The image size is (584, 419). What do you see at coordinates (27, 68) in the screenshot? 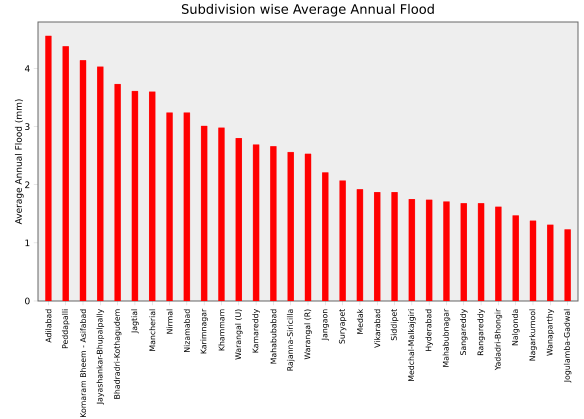
I see `y-tick-label: 4` at bounding box center [27, 68].